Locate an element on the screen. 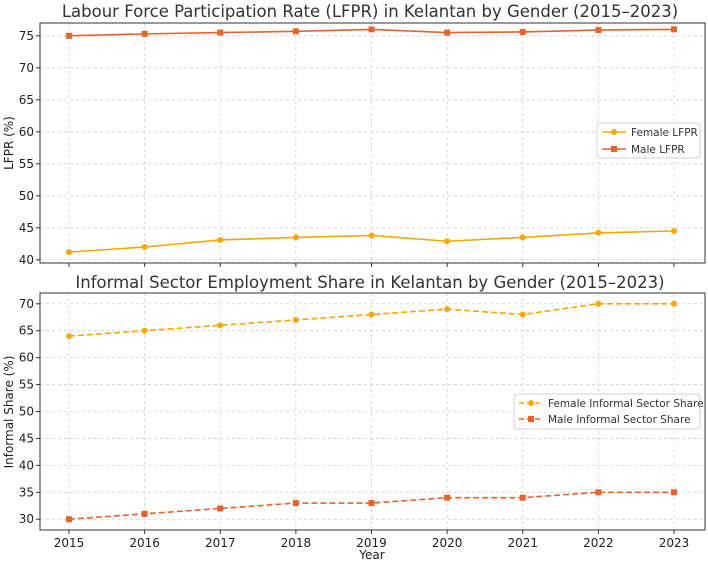 The width and height of the screenshot is (708, 565). lfpr-y-tick-label: 55 is located at coordinates (26, 164).